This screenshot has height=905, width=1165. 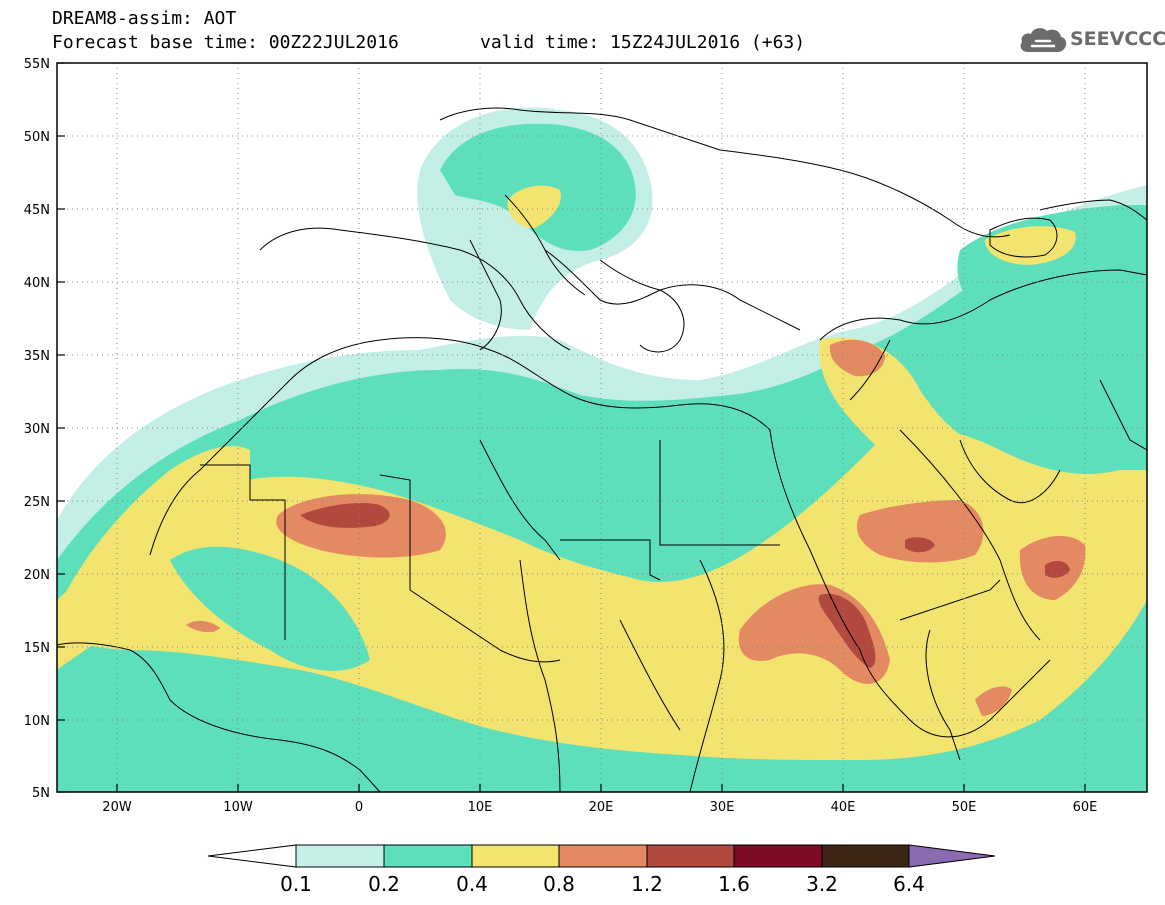 I want to click on lat-label: 55N, so click(x=37, y=64).